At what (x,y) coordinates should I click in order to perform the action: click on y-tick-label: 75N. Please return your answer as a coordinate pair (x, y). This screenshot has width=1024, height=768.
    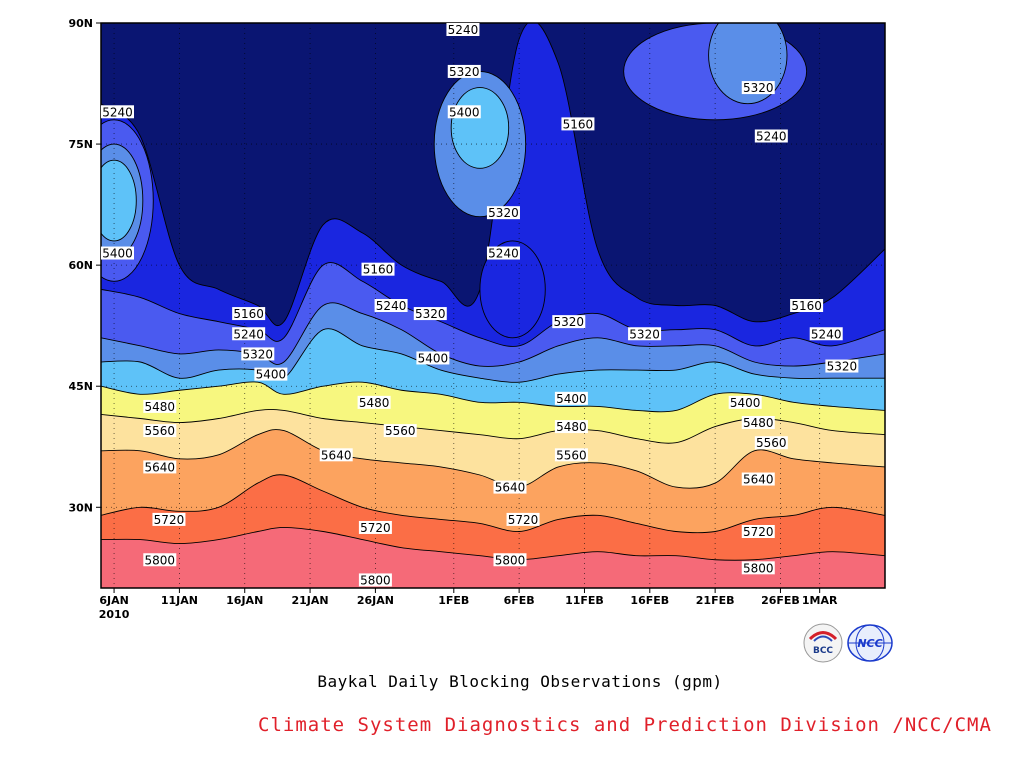
    Looking at the image, I should click on (80, 144).